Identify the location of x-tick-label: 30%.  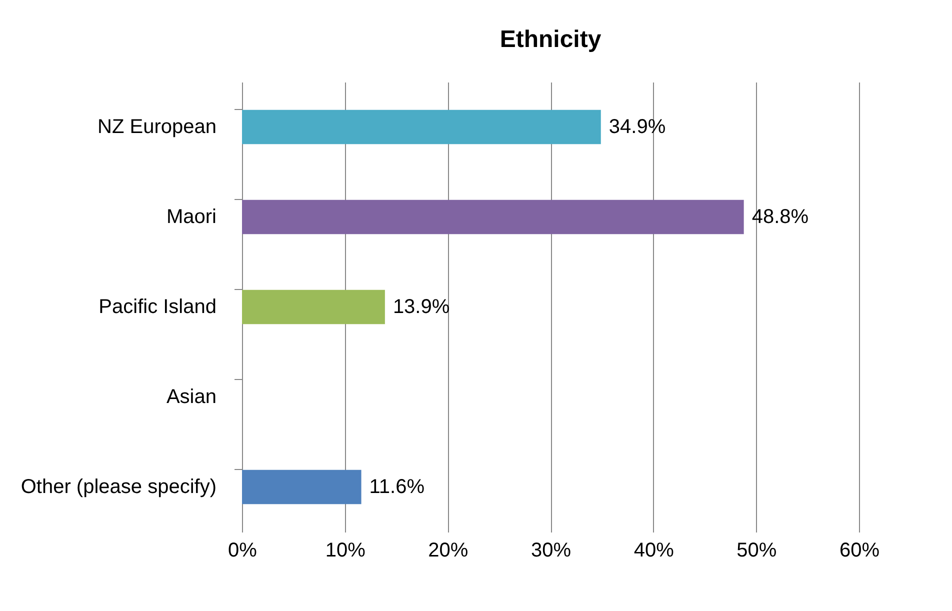
(551, 551).